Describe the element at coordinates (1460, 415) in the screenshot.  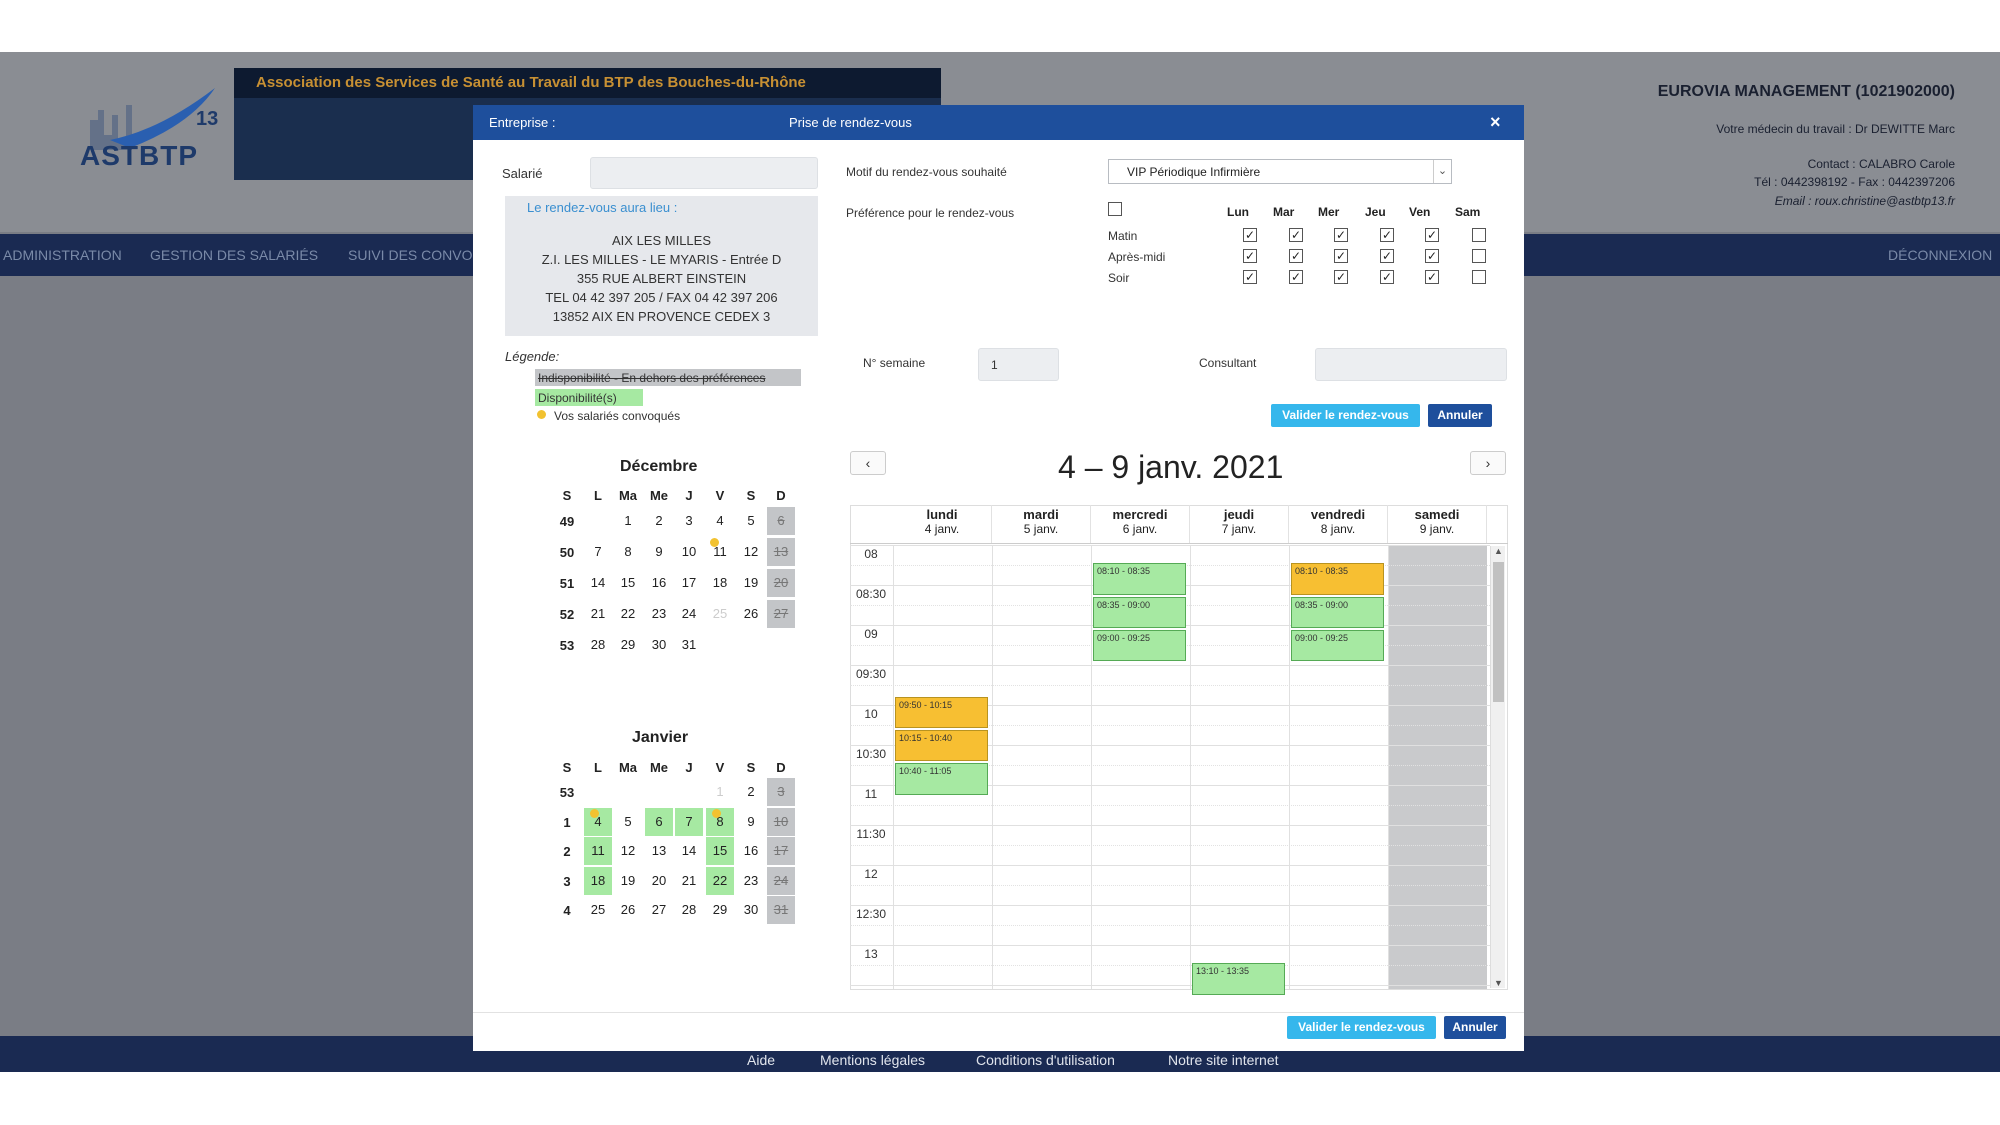
I see `annuler-button-top: Annuler` at that location.